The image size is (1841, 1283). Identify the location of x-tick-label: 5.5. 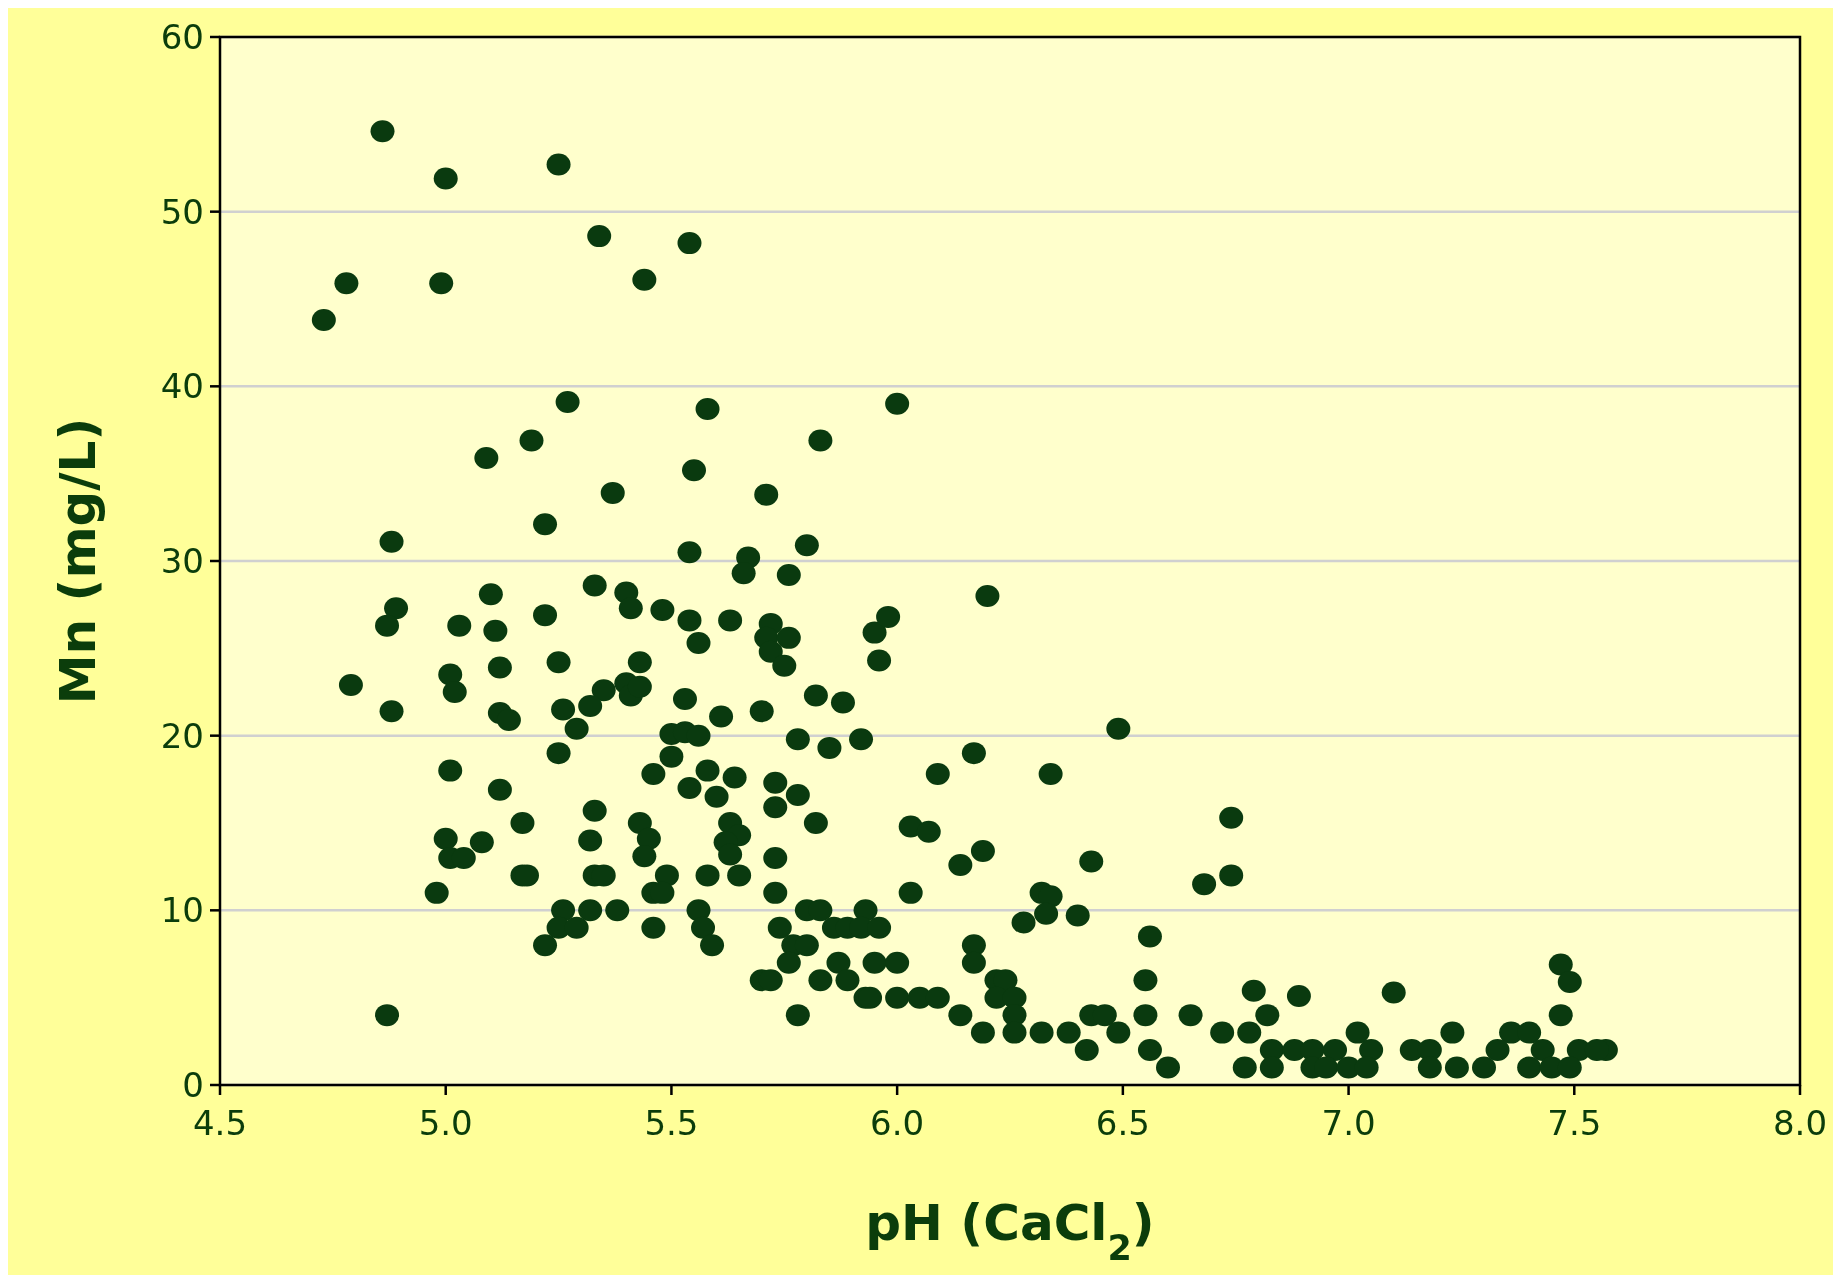
(671, 1123).